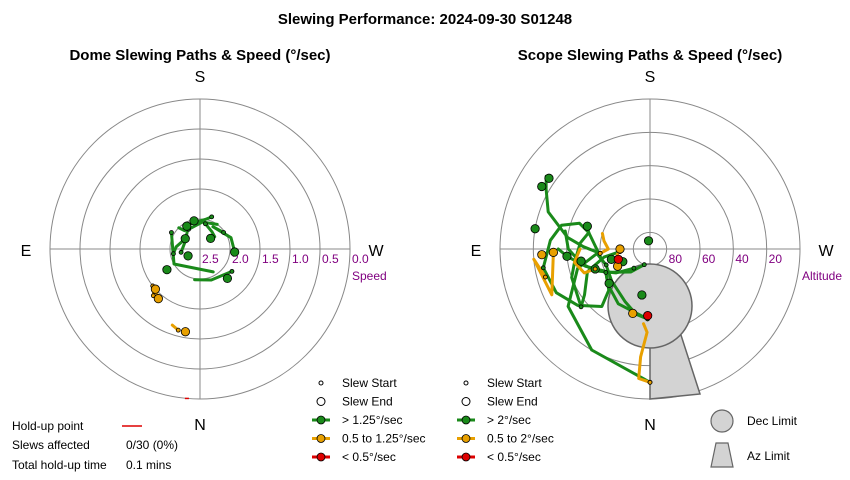 The width and height of the screenshot is (850, 480). What do you see at coordinates (384, 439) in the screenshot?
I see `dome-legend-label: 0.5 to 1.25°/sec` at bounding box center [384, 439].